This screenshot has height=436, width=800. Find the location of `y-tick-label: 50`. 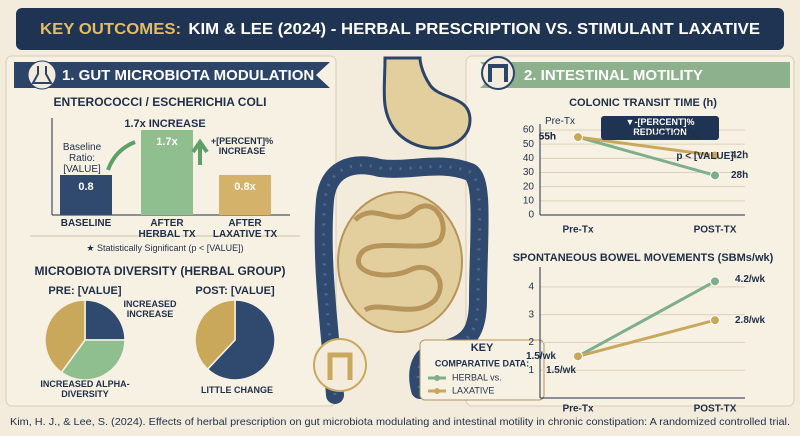

y-tick-label: 50 is located at coordinates (529, 144).